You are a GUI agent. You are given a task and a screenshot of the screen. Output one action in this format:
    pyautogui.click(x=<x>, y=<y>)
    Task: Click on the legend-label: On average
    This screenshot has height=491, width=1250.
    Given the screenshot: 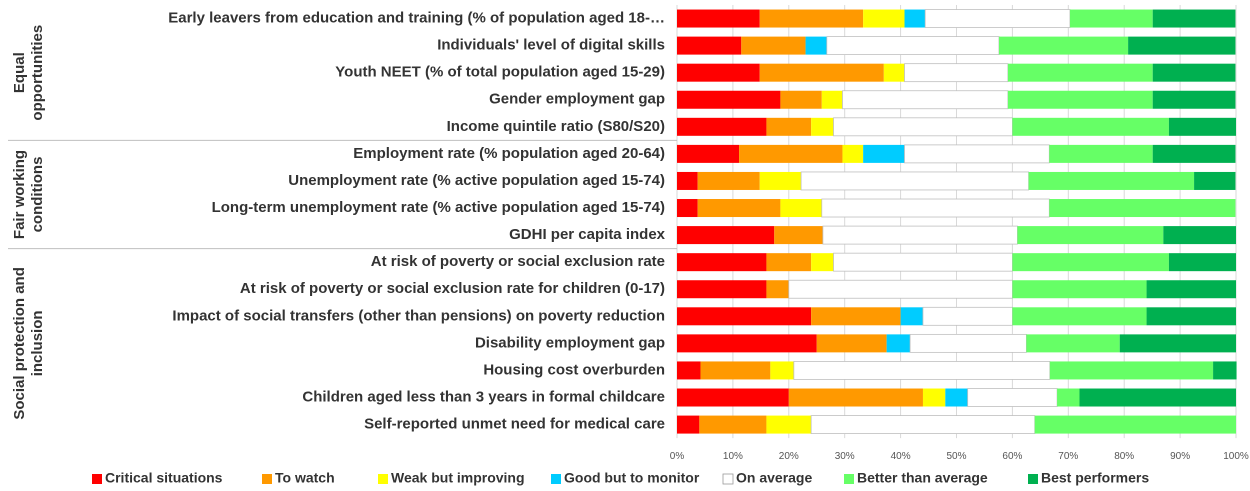 What is the action you would take?
    pyautogui.click(x=774, y=478)
    